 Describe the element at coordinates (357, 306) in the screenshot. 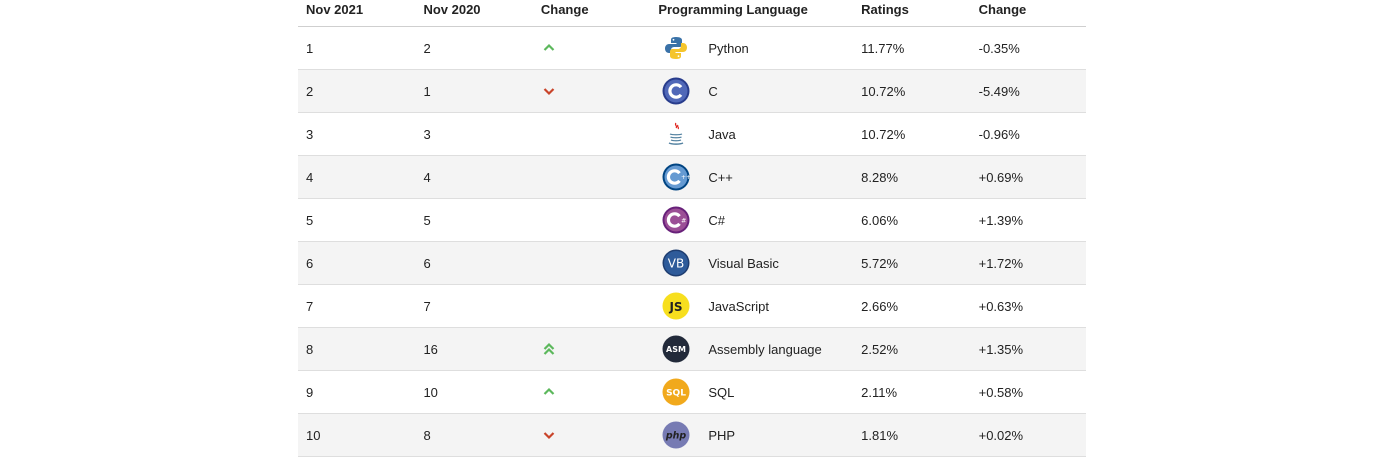

I see `rank-2021: 7` at that location.